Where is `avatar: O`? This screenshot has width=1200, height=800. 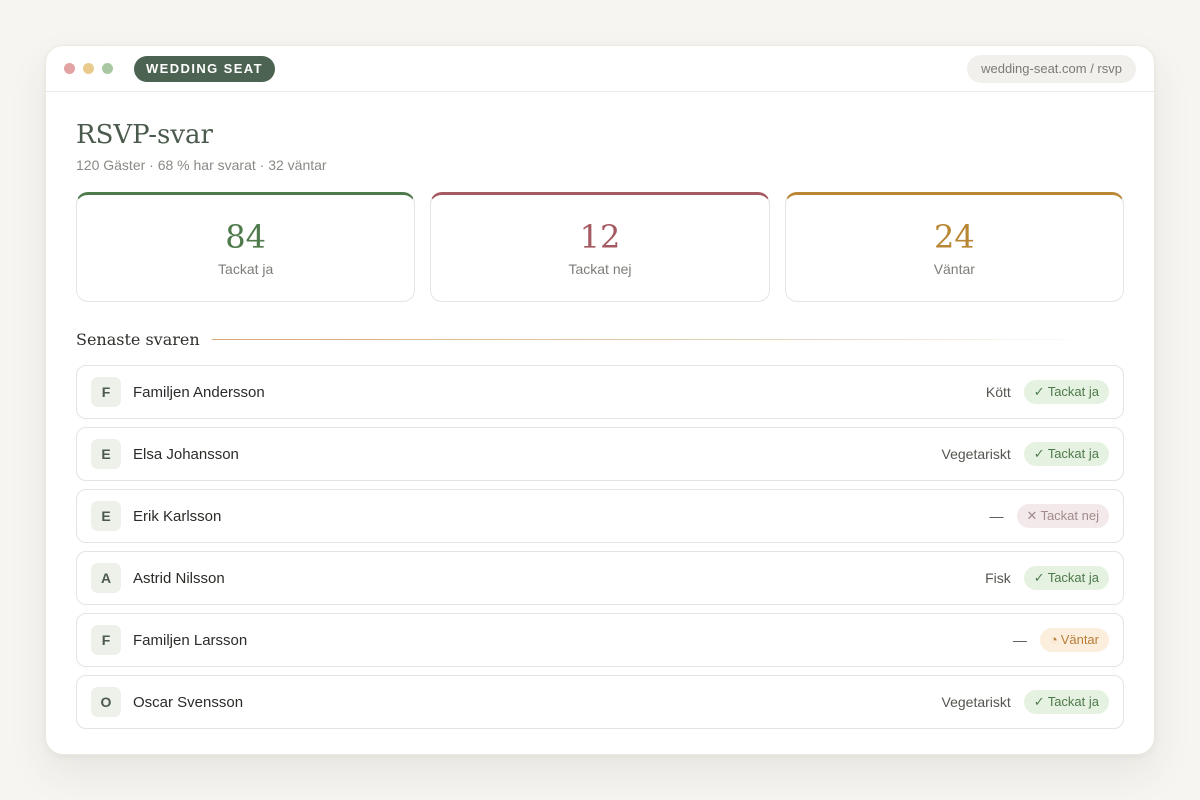
avatar: O is located at coordinates (106, 702).